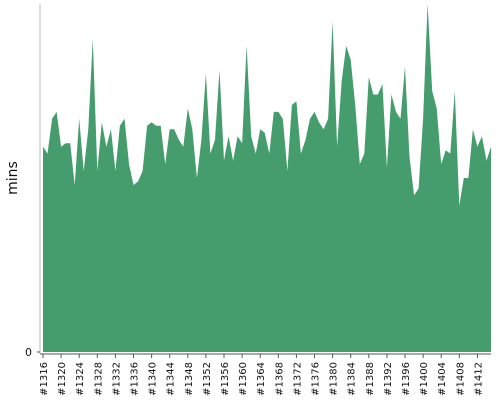  Describe the element at coordinates (352, 379) in the screenshot. I see `x-tick-label: #1384` at that location.